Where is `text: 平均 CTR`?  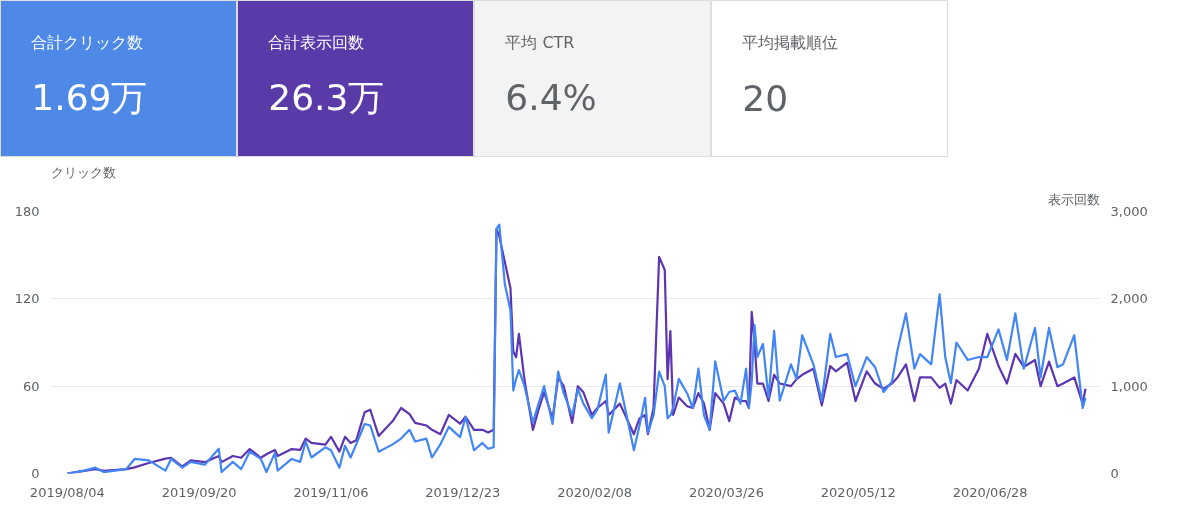
text: 平均 CTR is located at coordinates (540, 43).